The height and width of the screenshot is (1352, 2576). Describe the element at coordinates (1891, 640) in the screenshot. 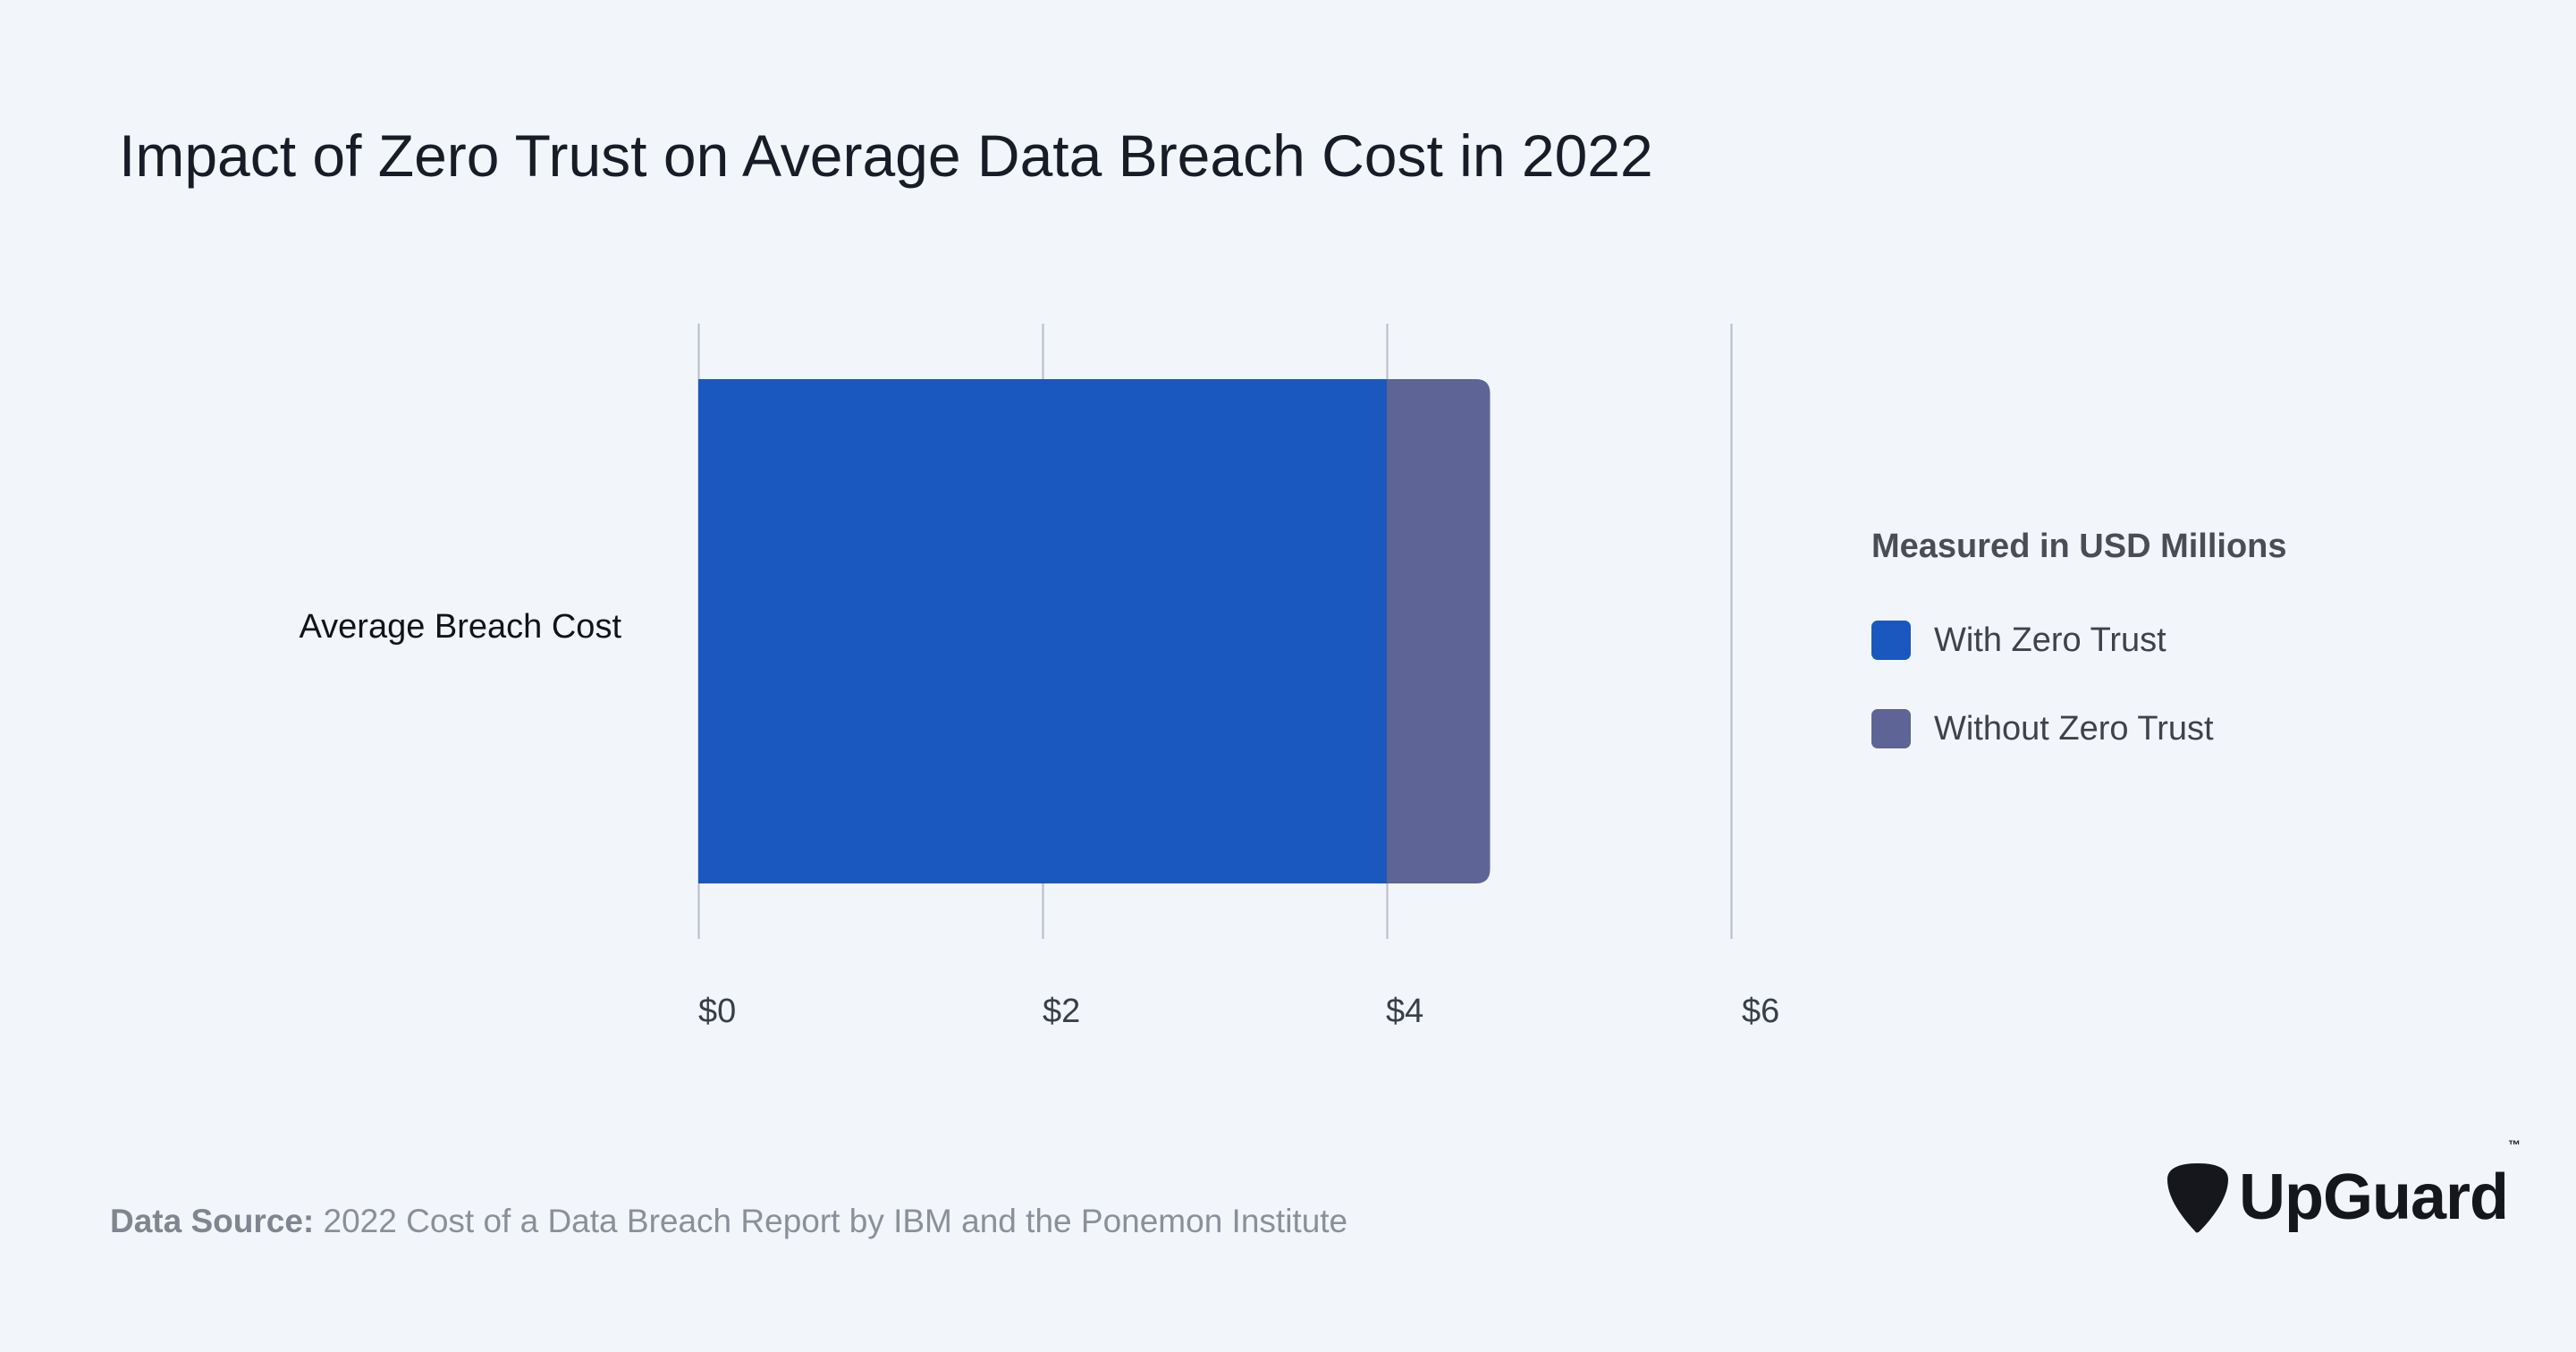

I see `legend-swatch-with-zero-trust` at that location.